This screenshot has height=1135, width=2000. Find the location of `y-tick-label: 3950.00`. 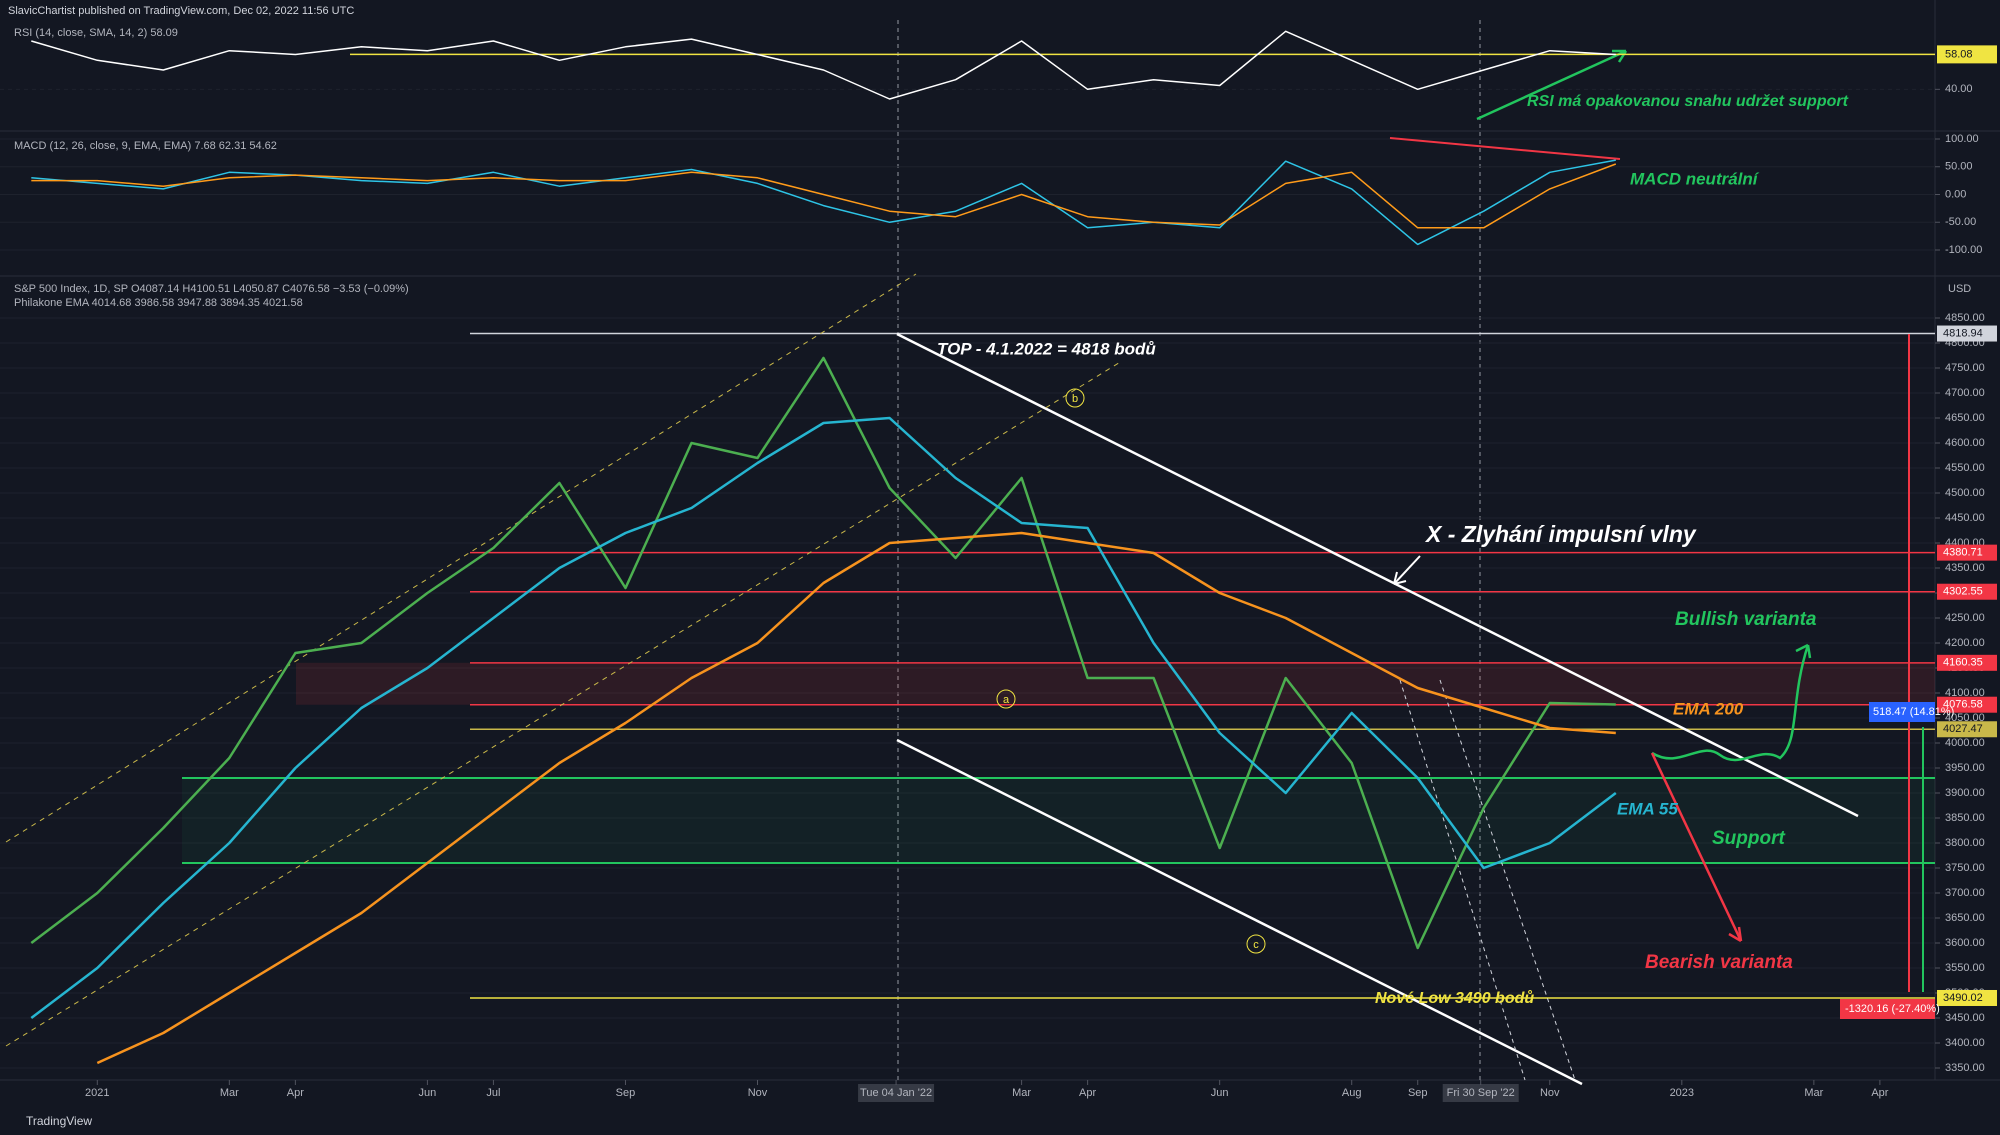

y-tick-label: 3950.00 is located at coordinates (1965, 768).